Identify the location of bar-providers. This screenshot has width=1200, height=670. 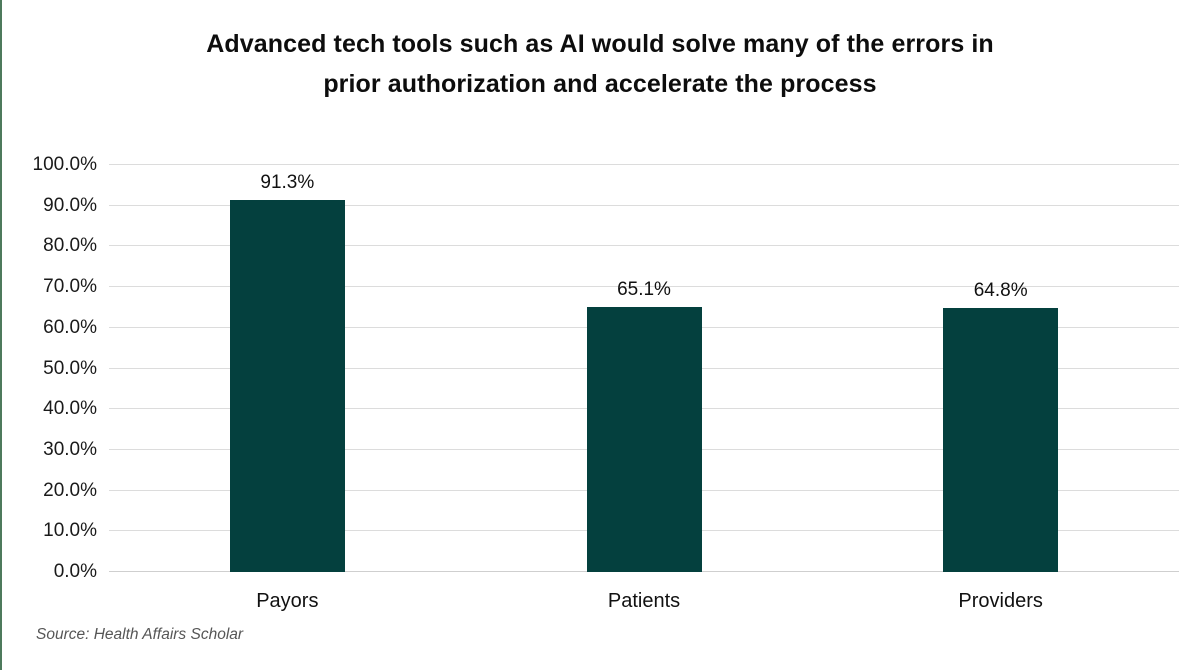
(1001, 440).